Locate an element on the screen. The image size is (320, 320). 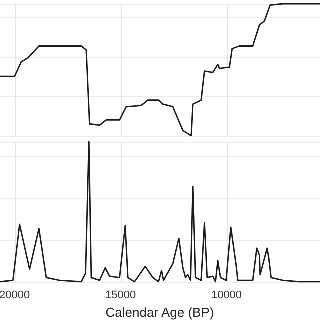
x-tick-label: 15000 is located at coordinates (121, 296).